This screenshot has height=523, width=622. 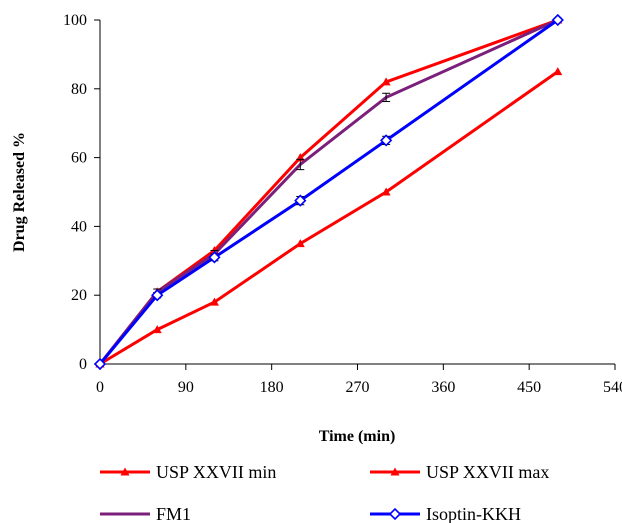 I want to click on y-tick-label: 20, so click(x=79, y=295).